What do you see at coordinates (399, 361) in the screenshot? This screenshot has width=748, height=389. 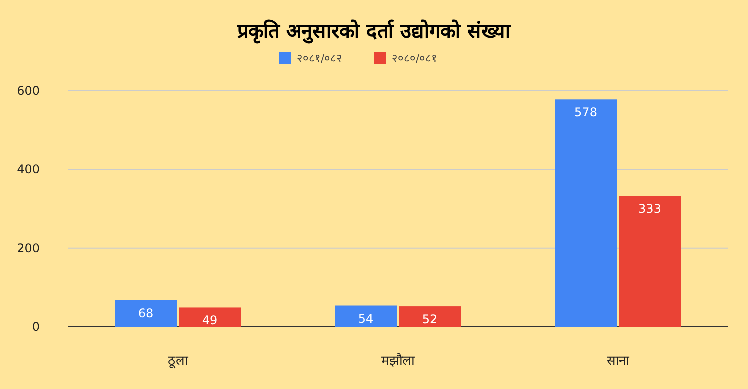 I see `x-tick-label: मझौला` at bounding box center [399, 361].